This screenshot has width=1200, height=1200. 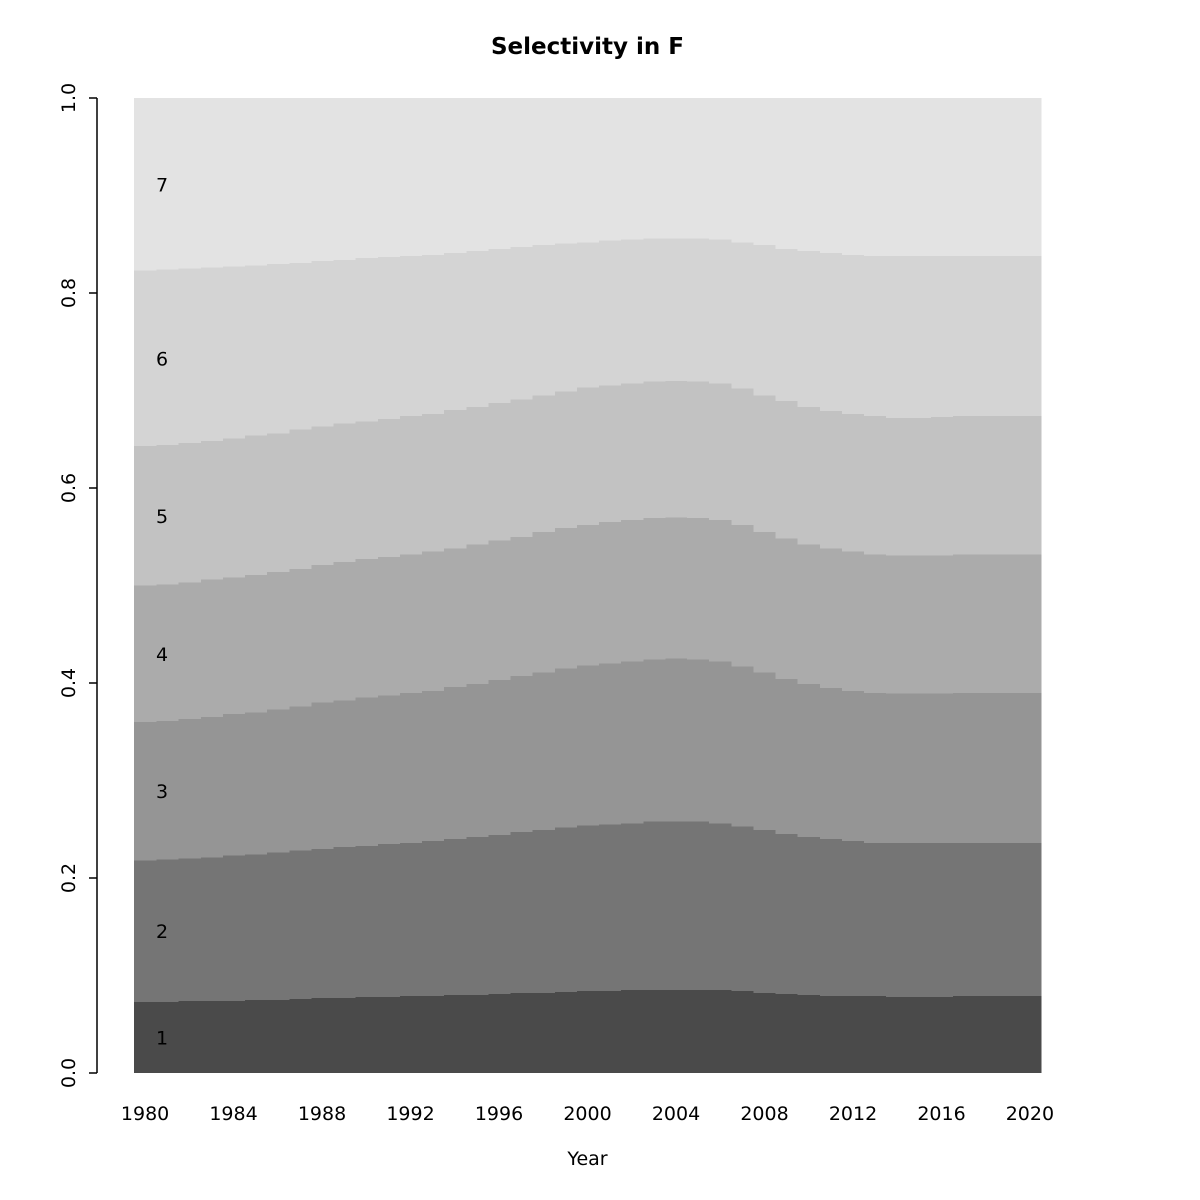 I want to click on band-label-4: 4, so click(x=162, y=655).